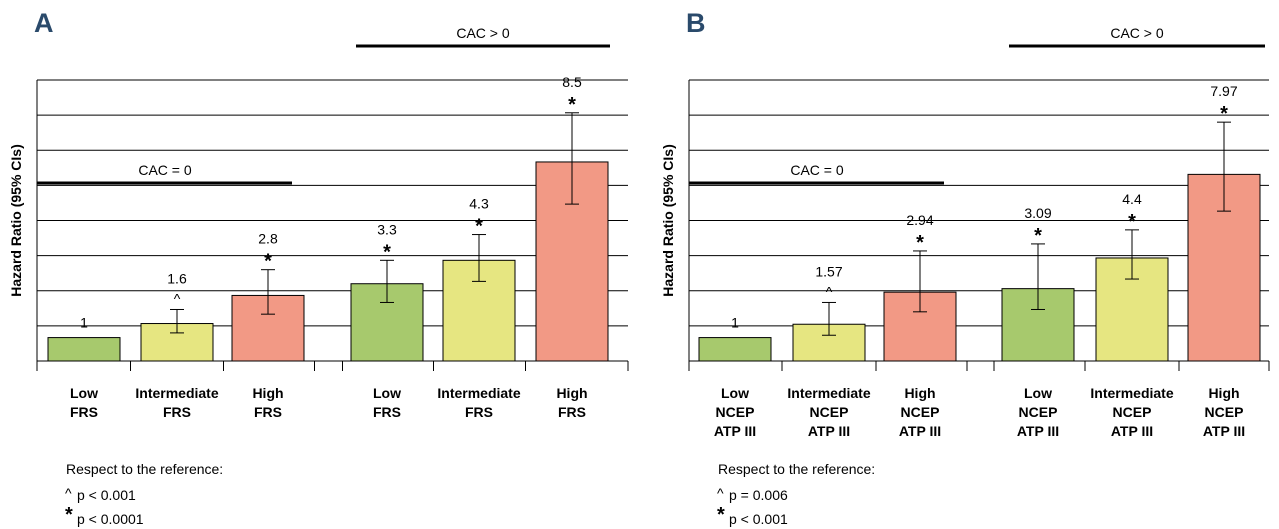 The image size is (1279, 529). What do you see at coordinates (268, 239) in the screenshot?
I see `data-label: 2.8` at bounding box center [268, 239].